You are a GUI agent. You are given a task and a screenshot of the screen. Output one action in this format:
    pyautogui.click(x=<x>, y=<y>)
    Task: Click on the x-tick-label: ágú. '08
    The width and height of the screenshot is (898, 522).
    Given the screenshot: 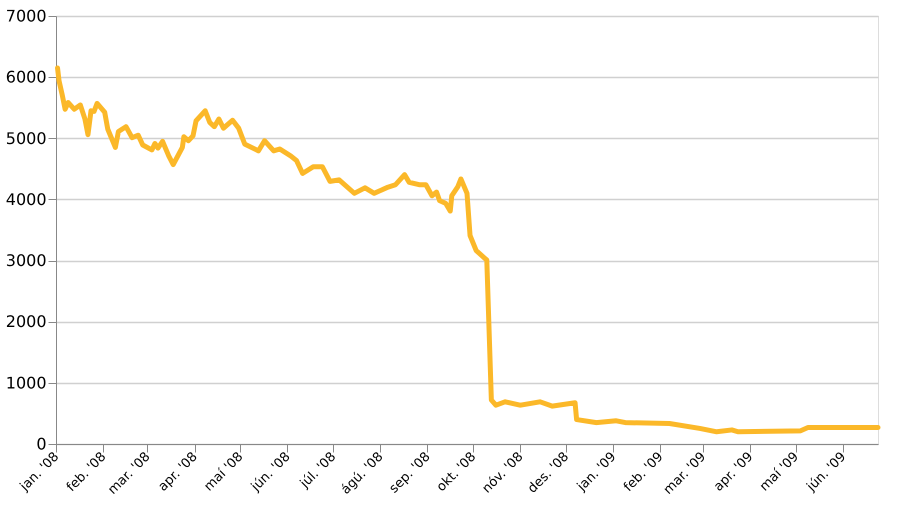 What is the action you would take?
    pyautogui.click(x=362, y=474)
    